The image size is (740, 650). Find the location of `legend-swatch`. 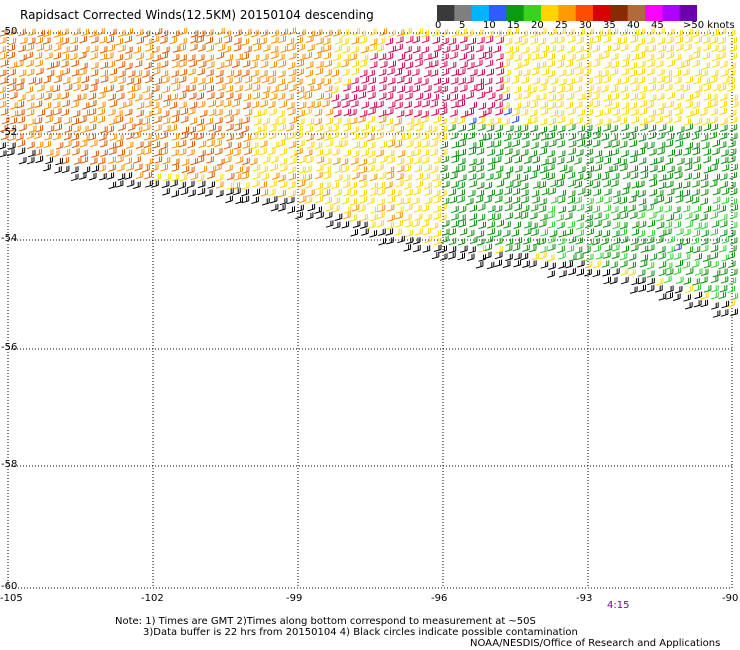

legend-swatch is located at coordinates (515, 13).